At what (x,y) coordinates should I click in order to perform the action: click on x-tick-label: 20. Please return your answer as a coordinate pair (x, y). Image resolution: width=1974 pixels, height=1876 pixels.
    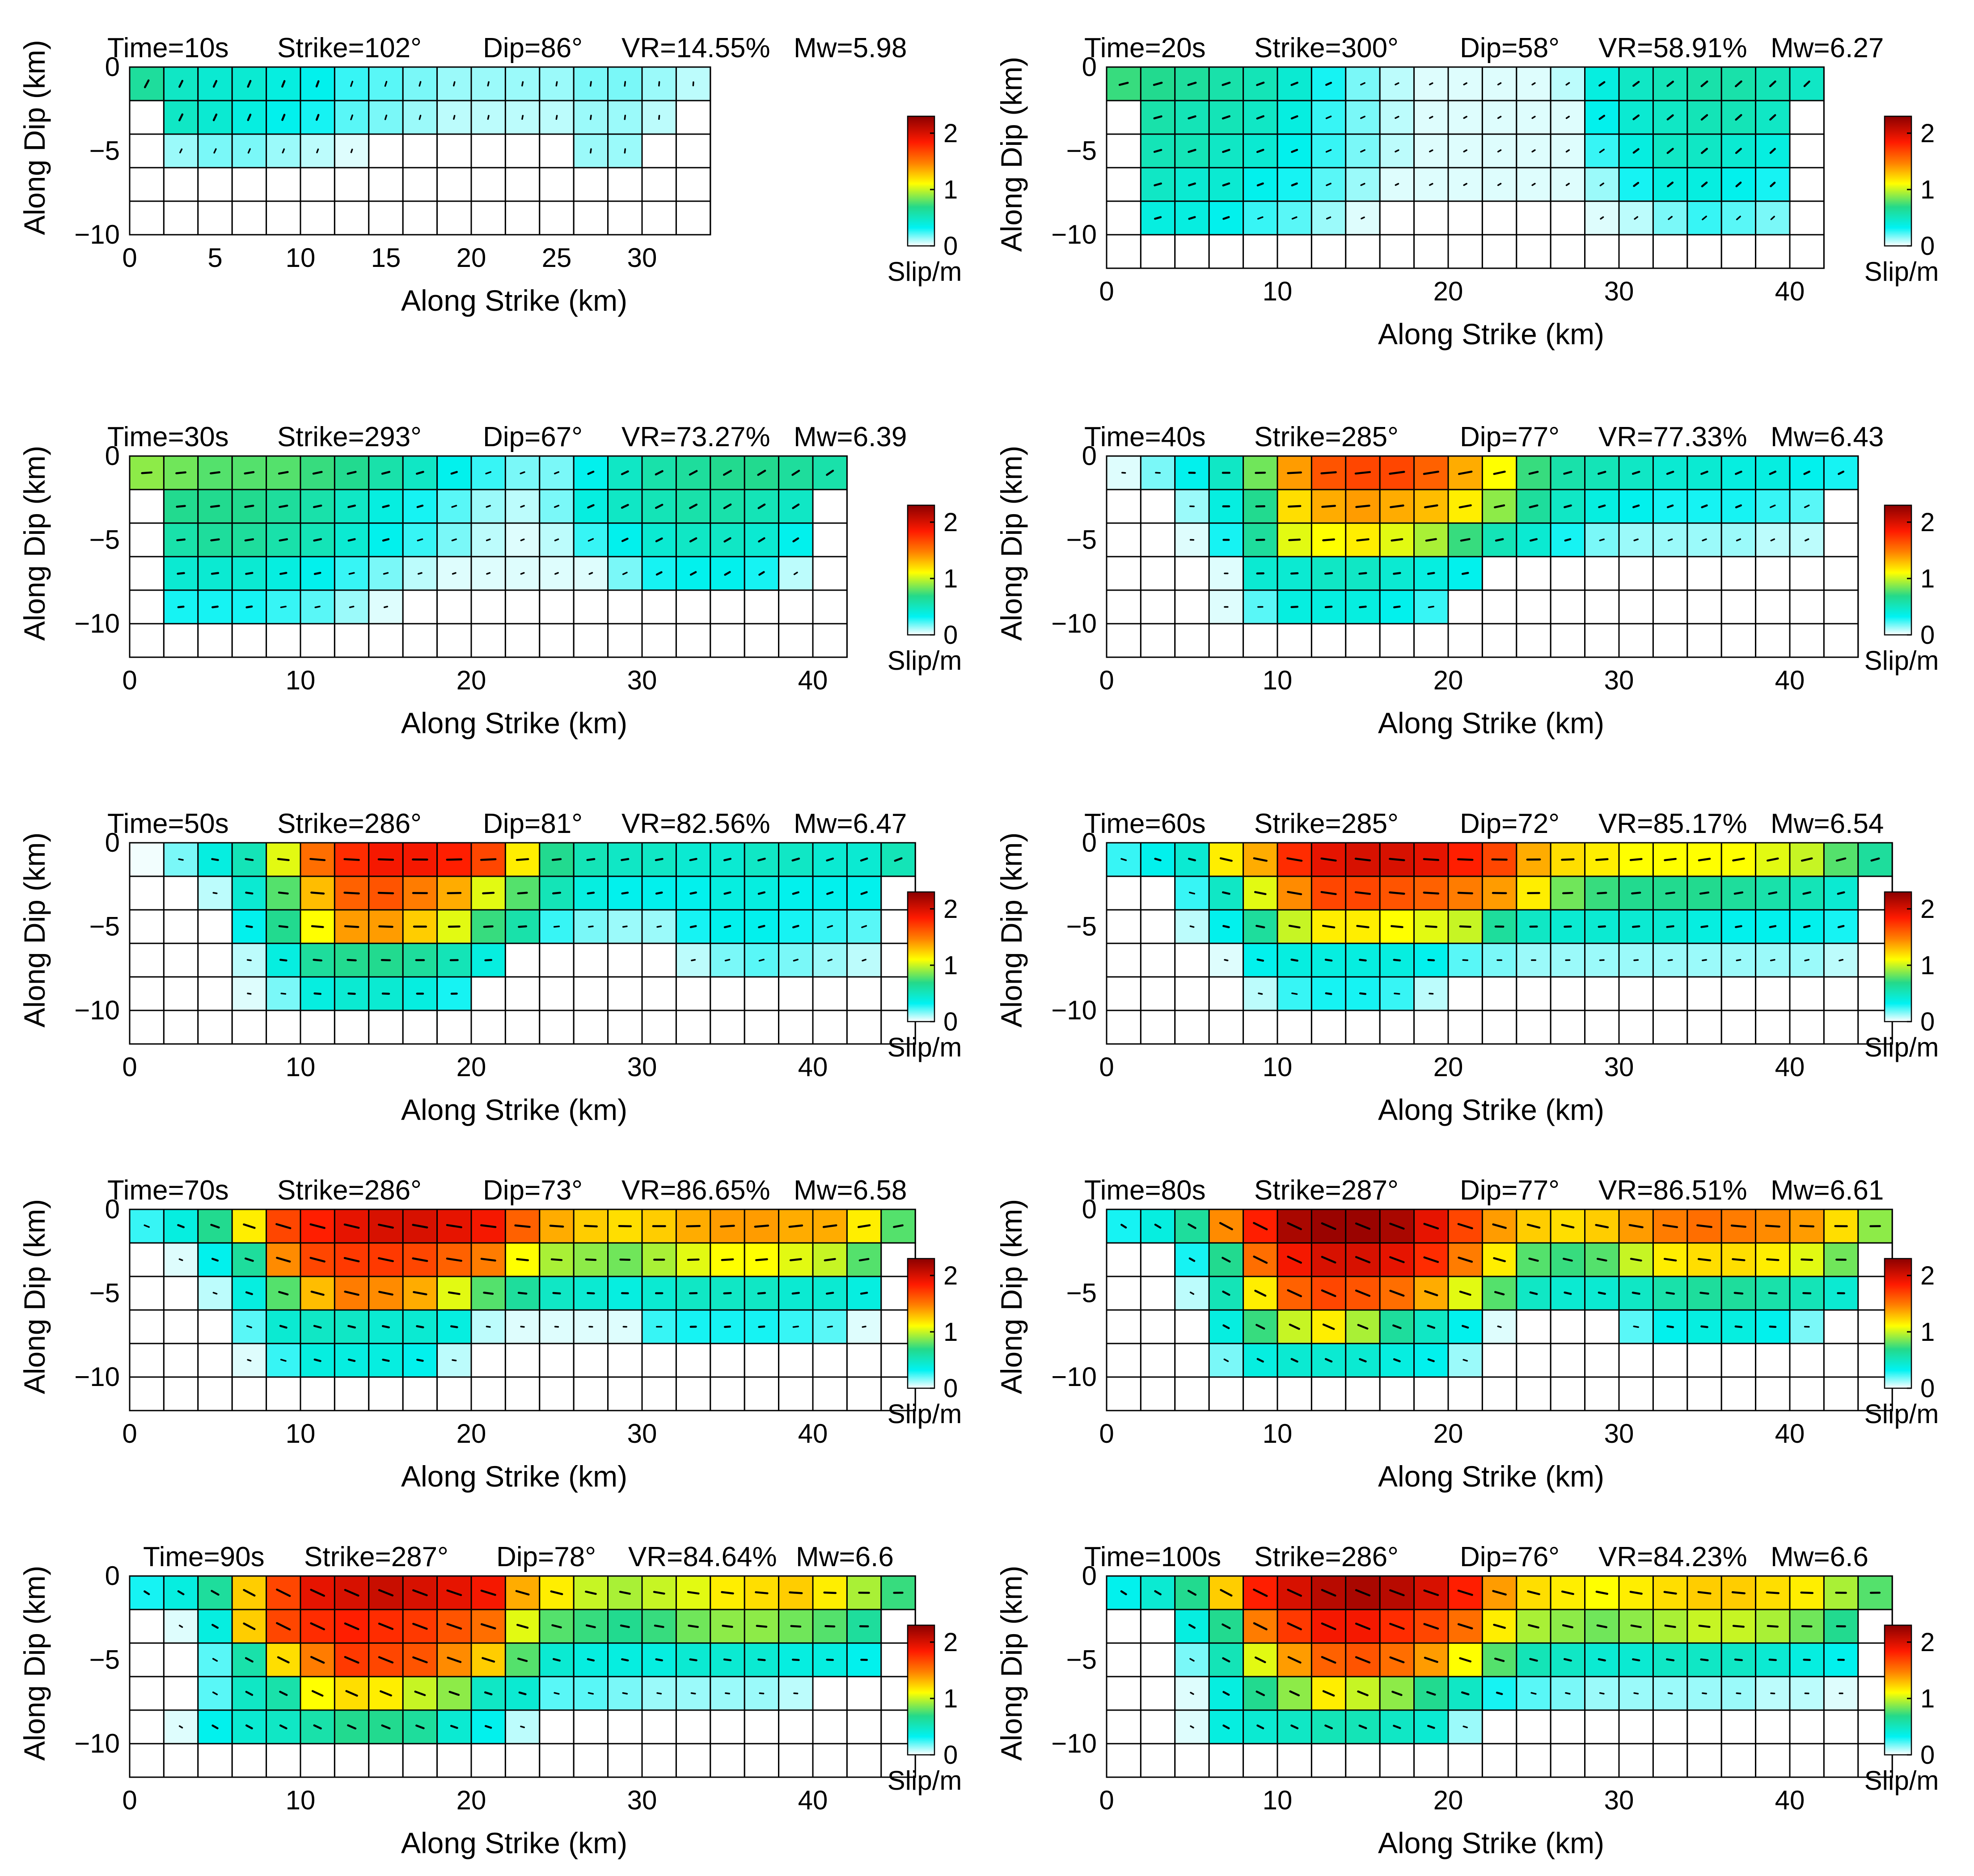
    Looking at the image, I should click on (1448, 1434).